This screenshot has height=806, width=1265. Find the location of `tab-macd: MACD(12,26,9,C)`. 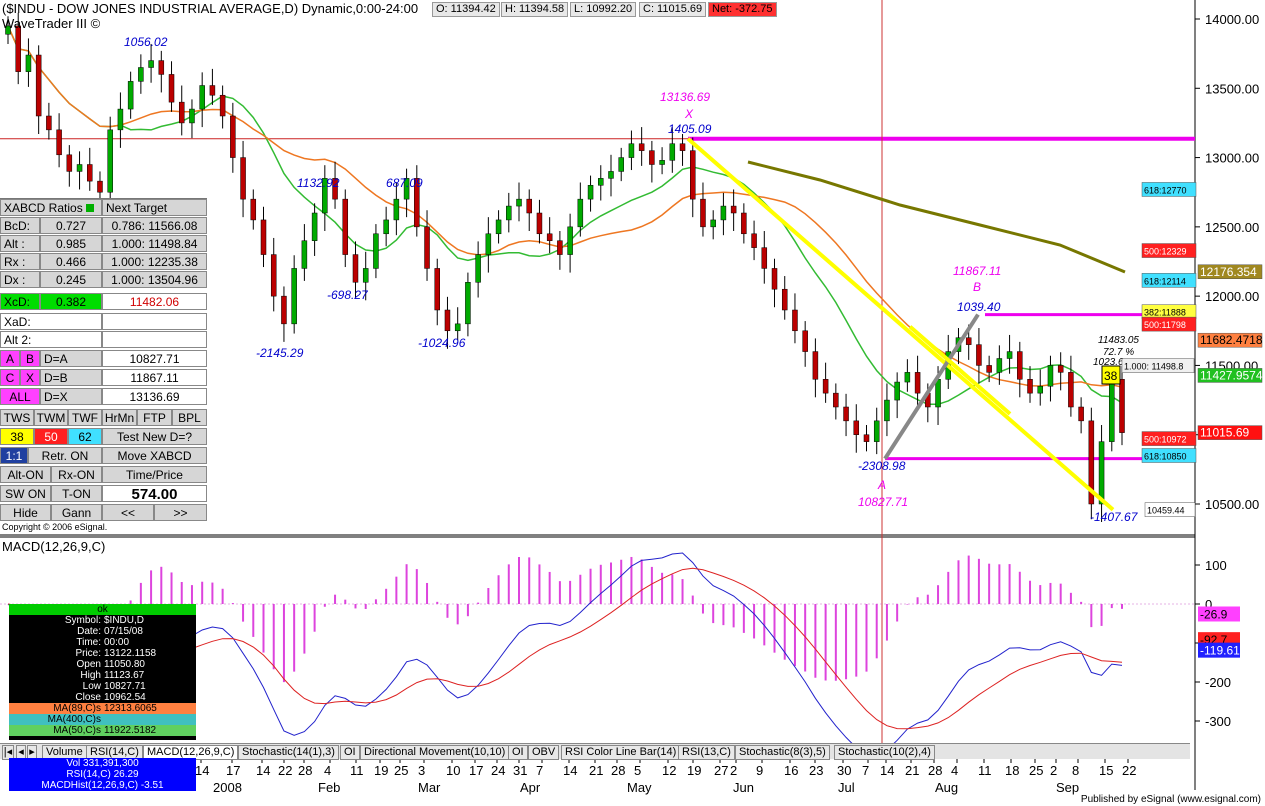

tab-macd: MACD(12,26,9,C) is located at coordinates (191, 752).